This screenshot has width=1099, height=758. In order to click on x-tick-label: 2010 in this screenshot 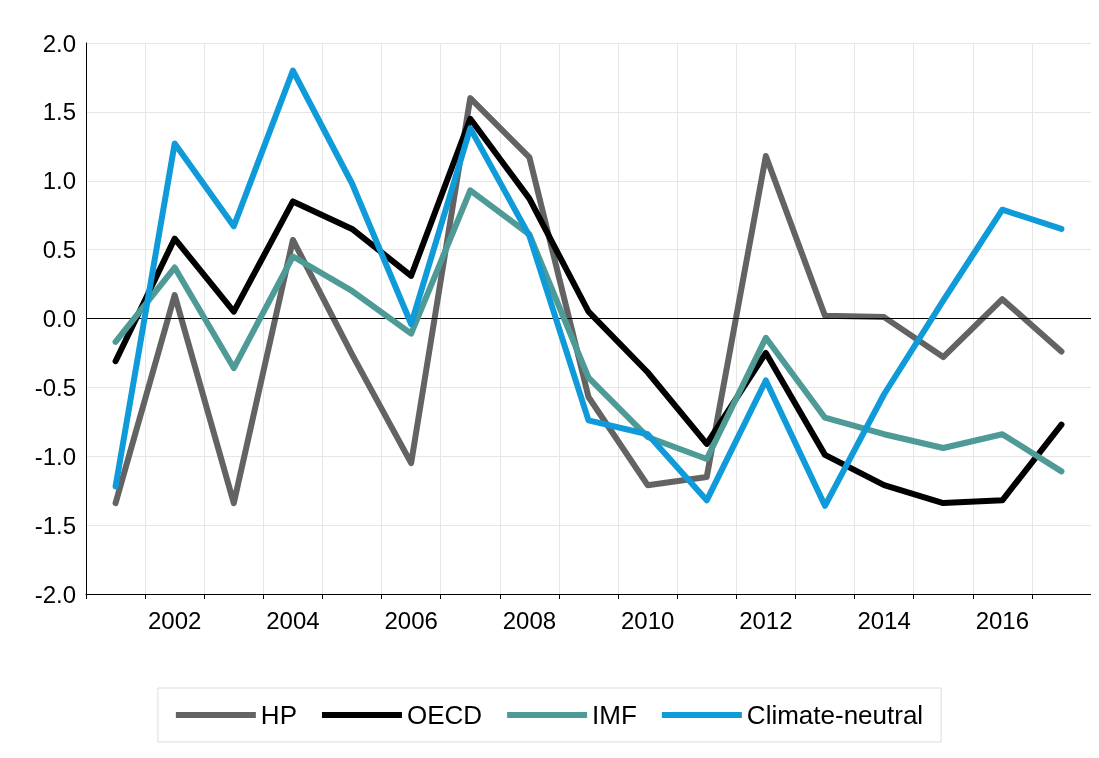, I will do `click(647, 620)`.